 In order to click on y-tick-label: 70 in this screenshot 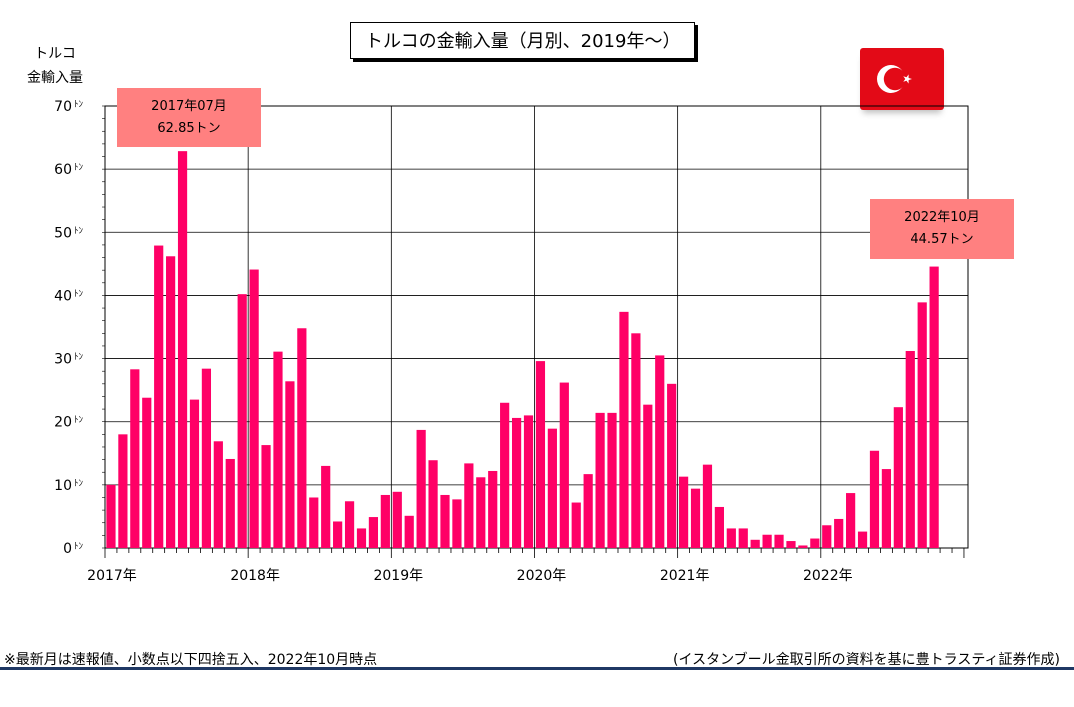, I will do `click(63, 107)`.